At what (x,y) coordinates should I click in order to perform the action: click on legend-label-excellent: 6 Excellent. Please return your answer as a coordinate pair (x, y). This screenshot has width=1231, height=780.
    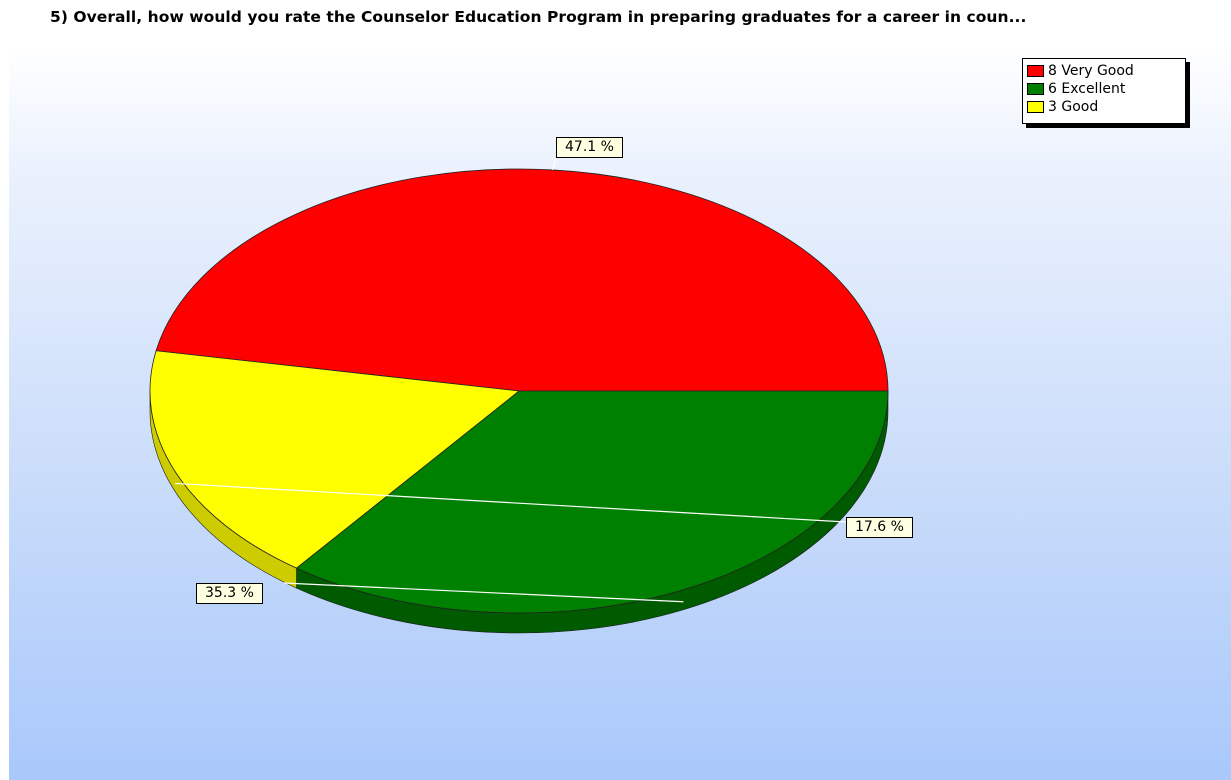
    Looking at the image, I should click on (1087, 89).